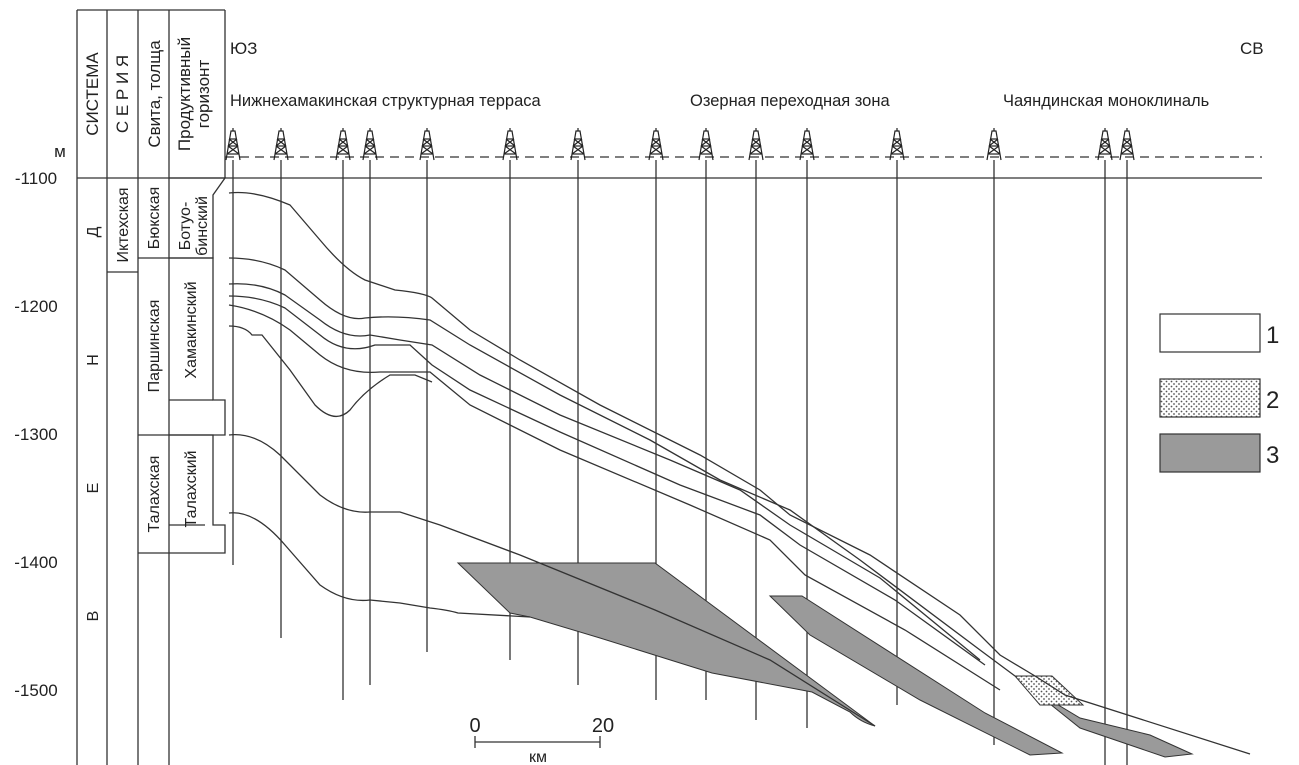  Describe the element at coordinates (603, 726) in the screenshot. I see `scale-end: 20` at that location.